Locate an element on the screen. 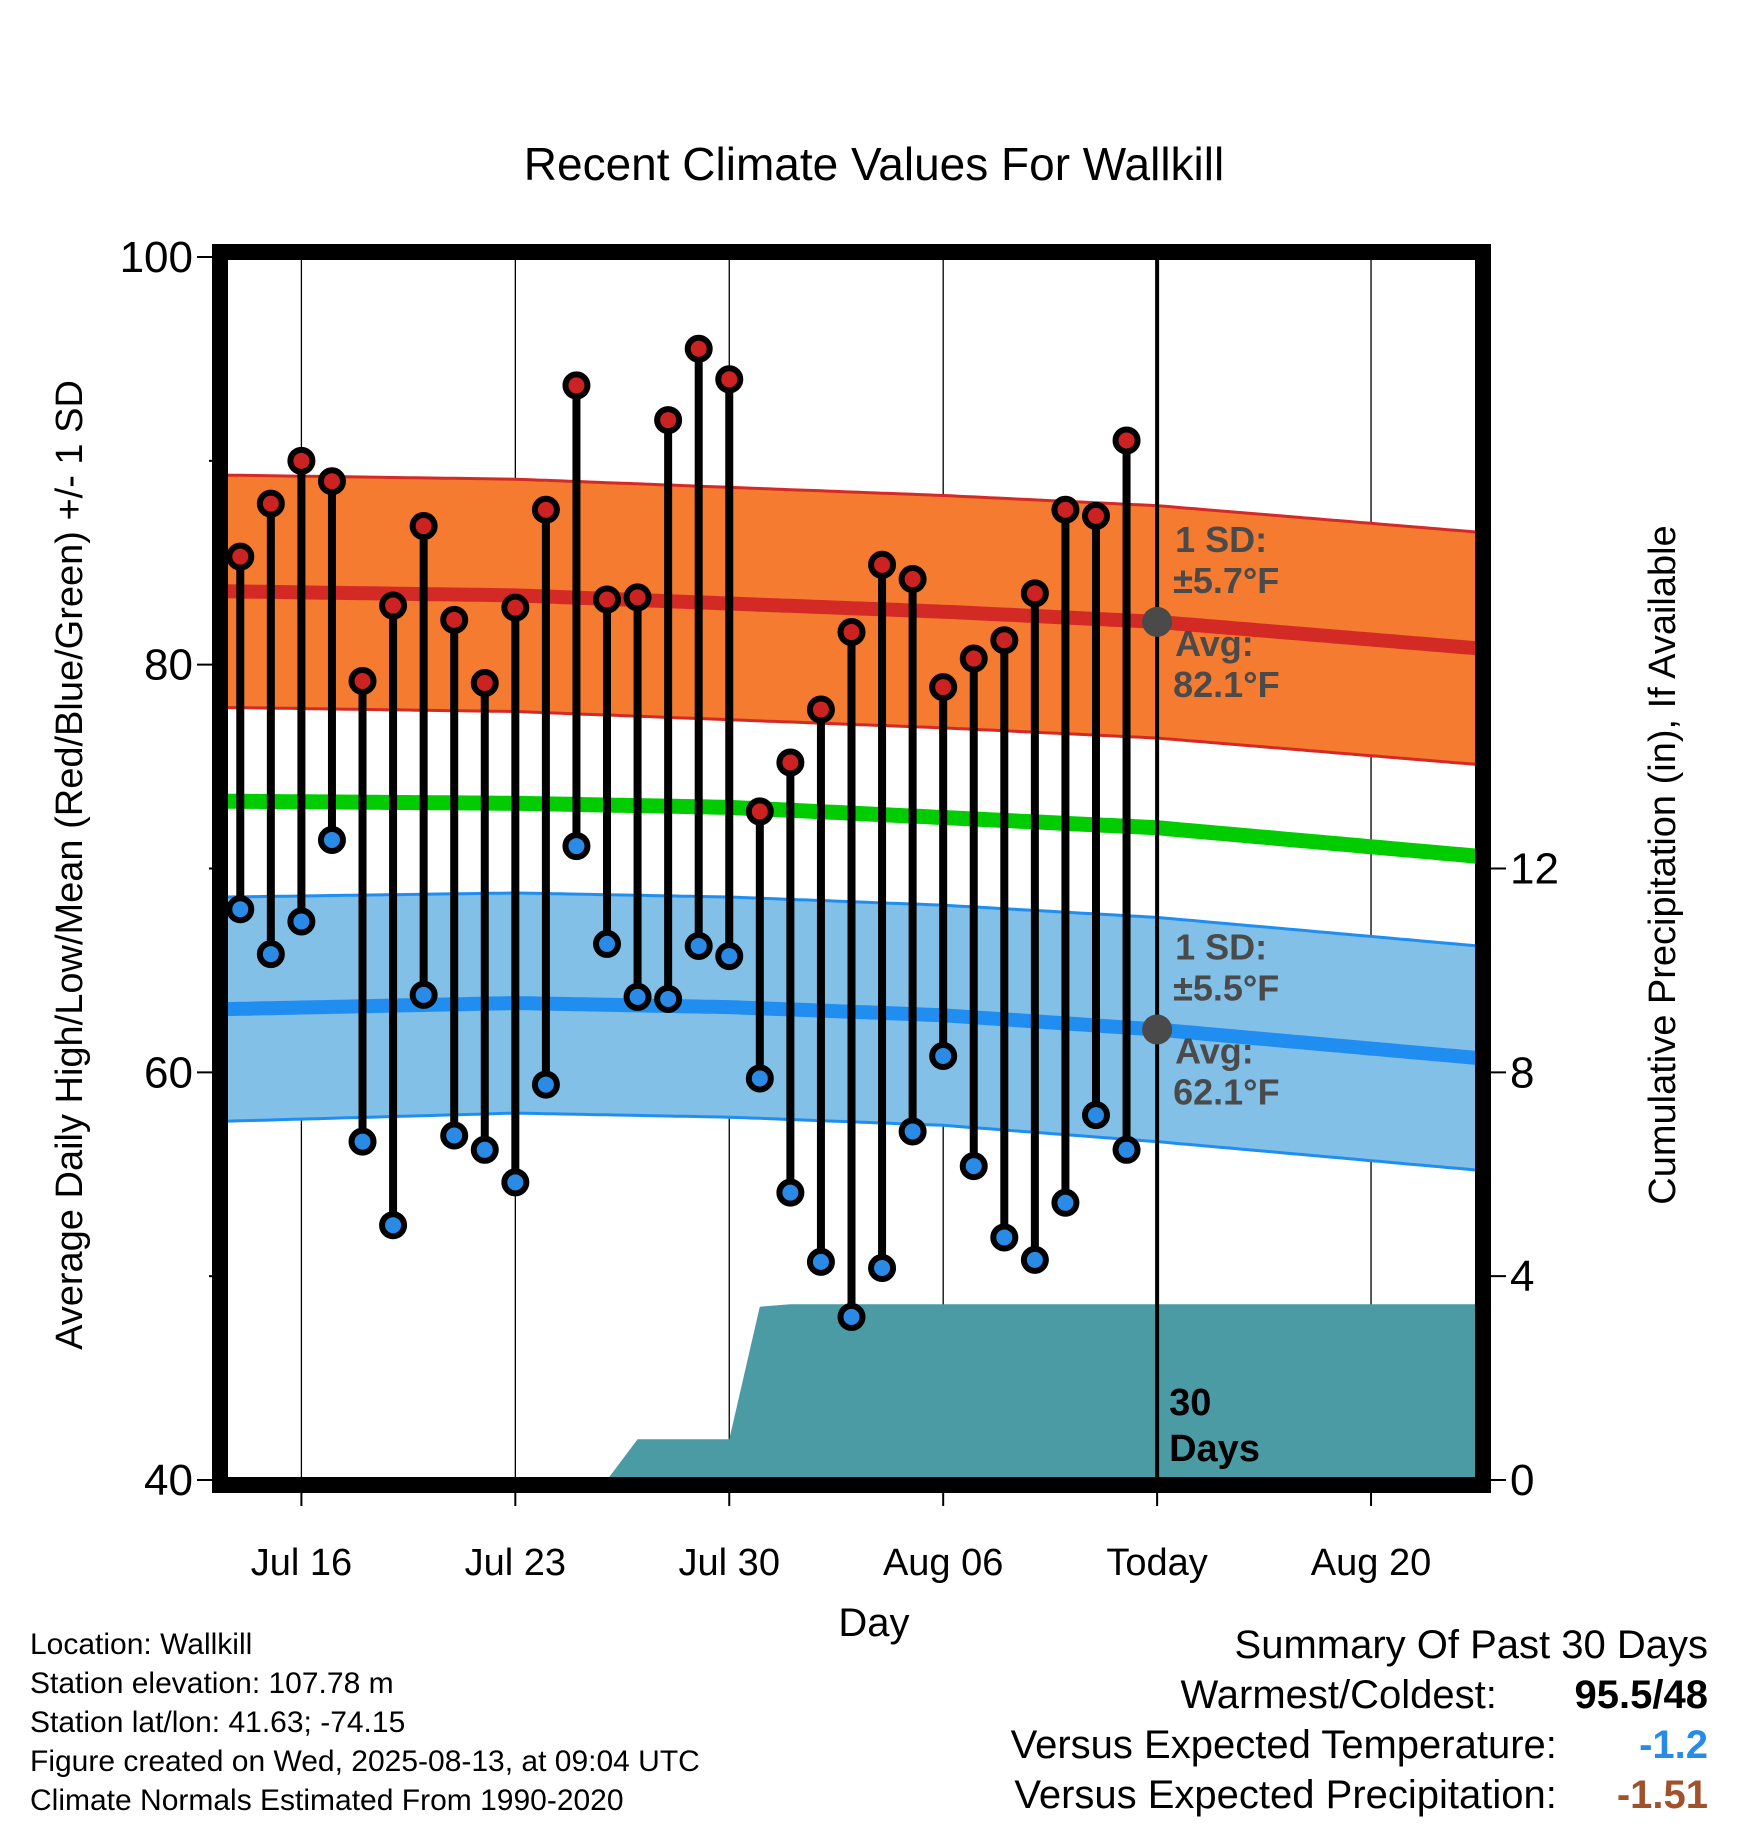 This screenshot has width=1748, height=1828. y2-tick-label: 4 is located at coordinates (1522, 1276).